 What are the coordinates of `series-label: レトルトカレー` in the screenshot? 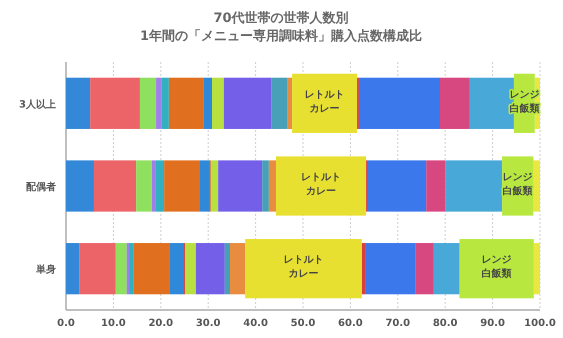 It's located at (324, 101).